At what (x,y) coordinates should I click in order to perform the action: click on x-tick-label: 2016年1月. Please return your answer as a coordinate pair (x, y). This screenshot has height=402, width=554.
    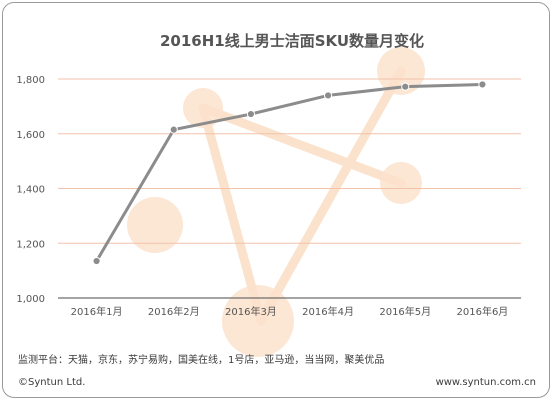
    Looking at the image, I should click on (97, 311).